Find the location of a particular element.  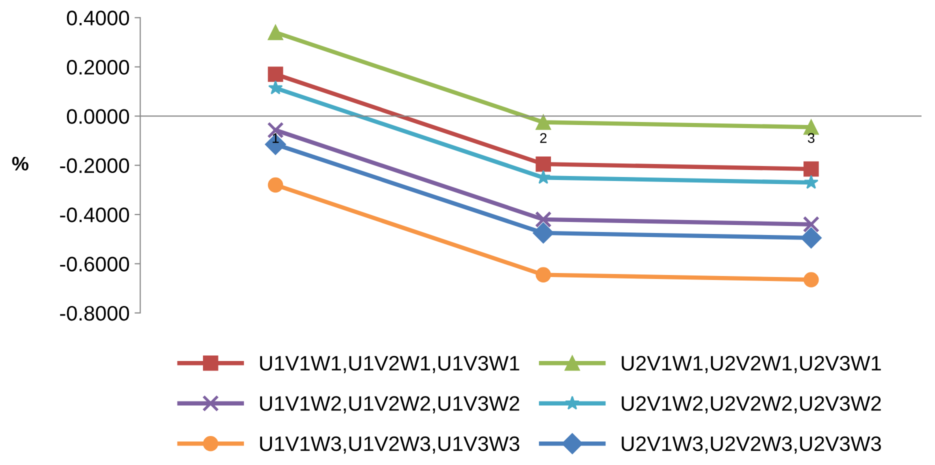

legend-label: U1V1W3,U1V2W3,U1V3W3 is located at coordinates (390, 445).